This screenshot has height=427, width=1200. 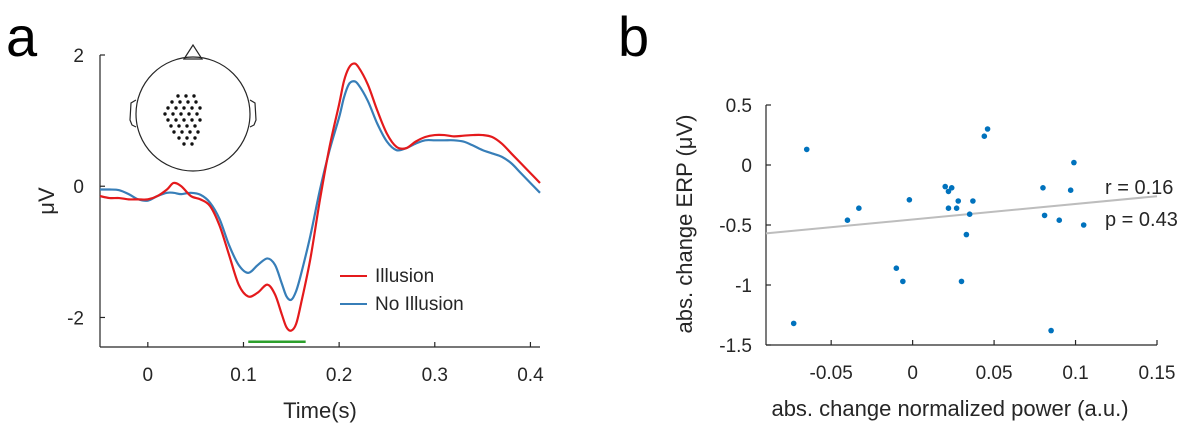 What do you see at coordinates (148, 375) in the screenshot?
I see `a-xtick-label: 0` at bounding box center [148, 375].